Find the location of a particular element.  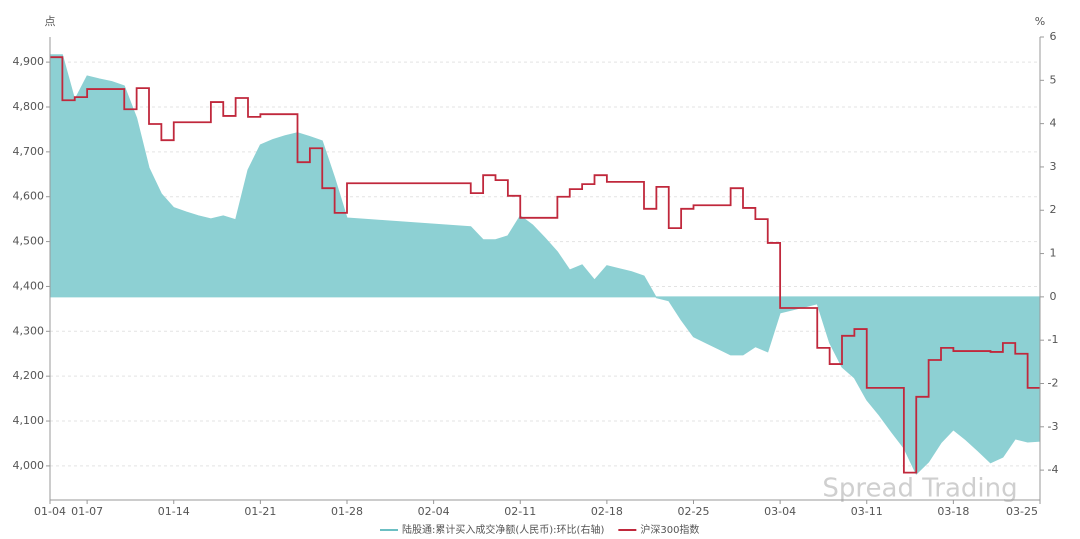

x-tick-label: 02-25 is located at coordinates (694, 511).